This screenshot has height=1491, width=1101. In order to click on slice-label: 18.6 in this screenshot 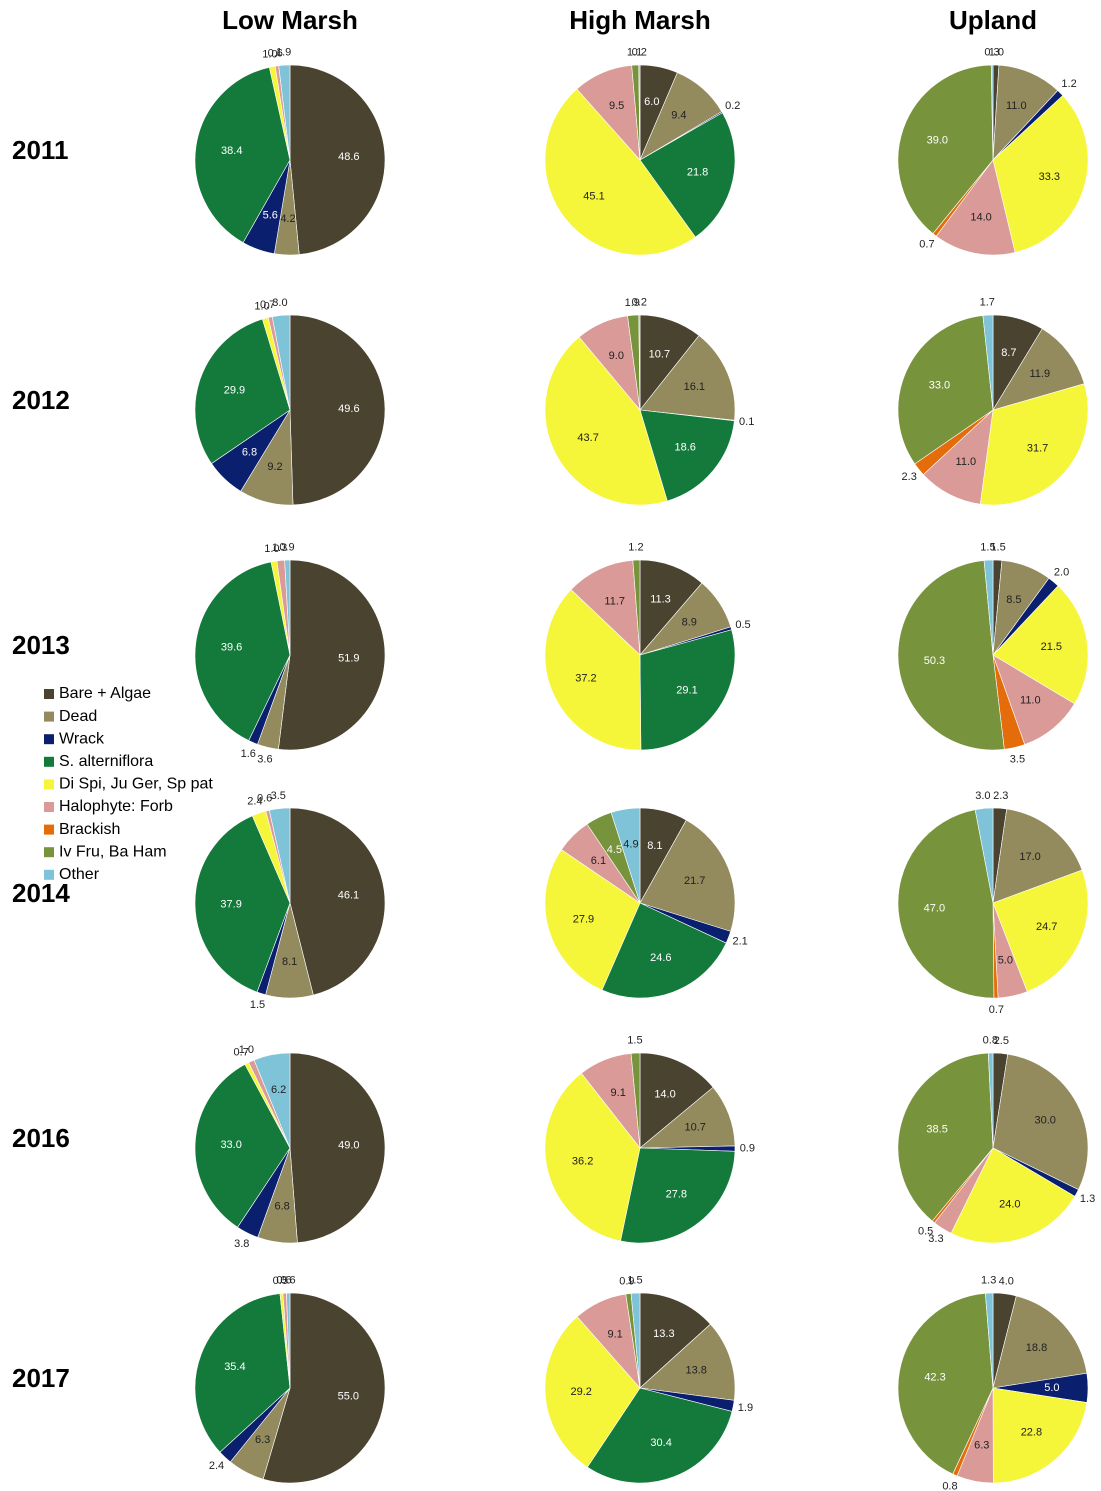, I will do `click(684, 448)`.